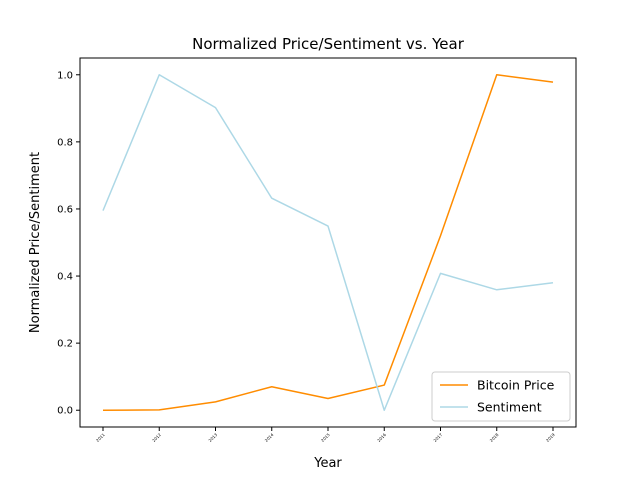  Describe the element at coordinates (156, 437) in the screenshot. I see `x-tick-label: 2012` at that location.